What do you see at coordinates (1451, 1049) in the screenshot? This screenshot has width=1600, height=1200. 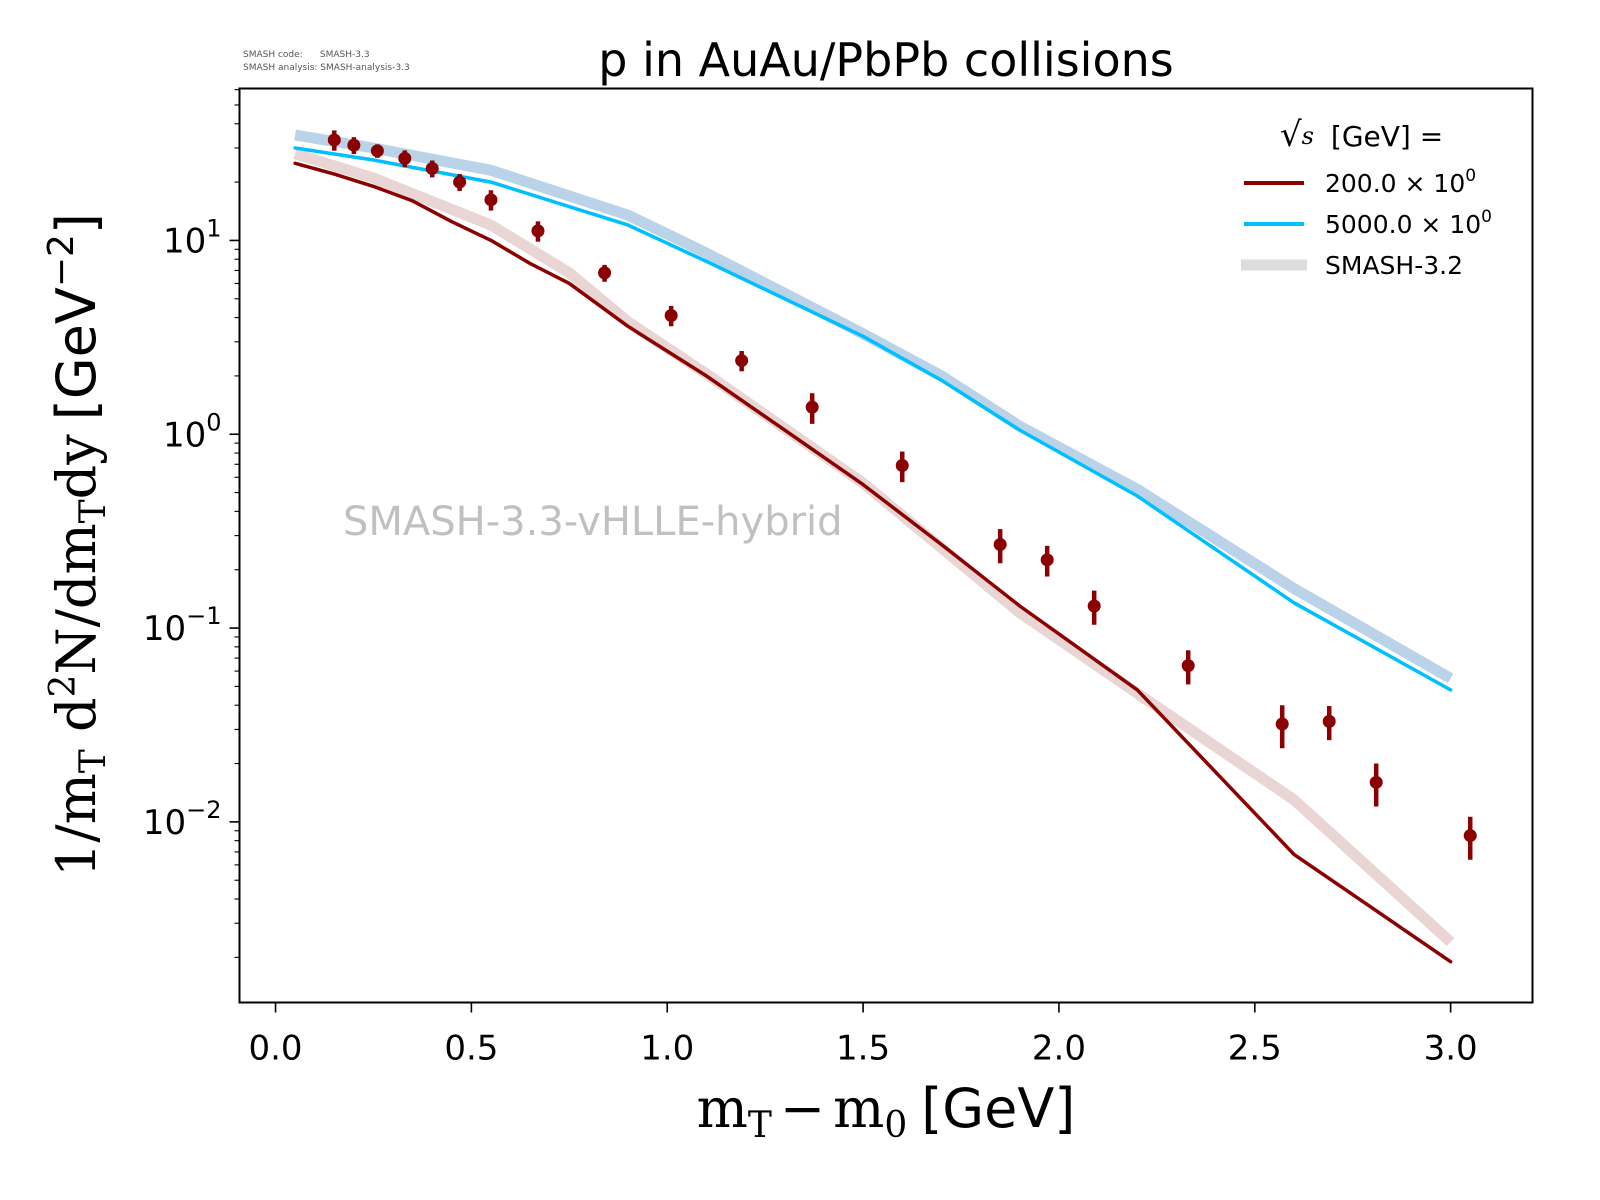 I see `x-tick-label: 3.0` at bounding box center [1451, 1049].